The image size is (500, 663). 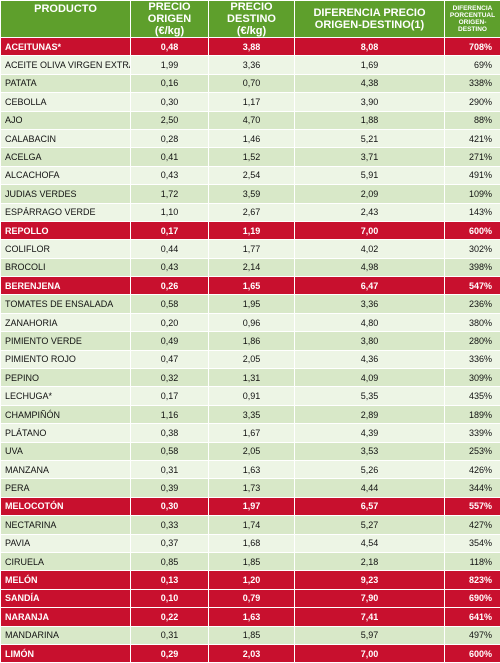 I want to click on cell-origin-price: 0,33, so click(x=170, y=525).